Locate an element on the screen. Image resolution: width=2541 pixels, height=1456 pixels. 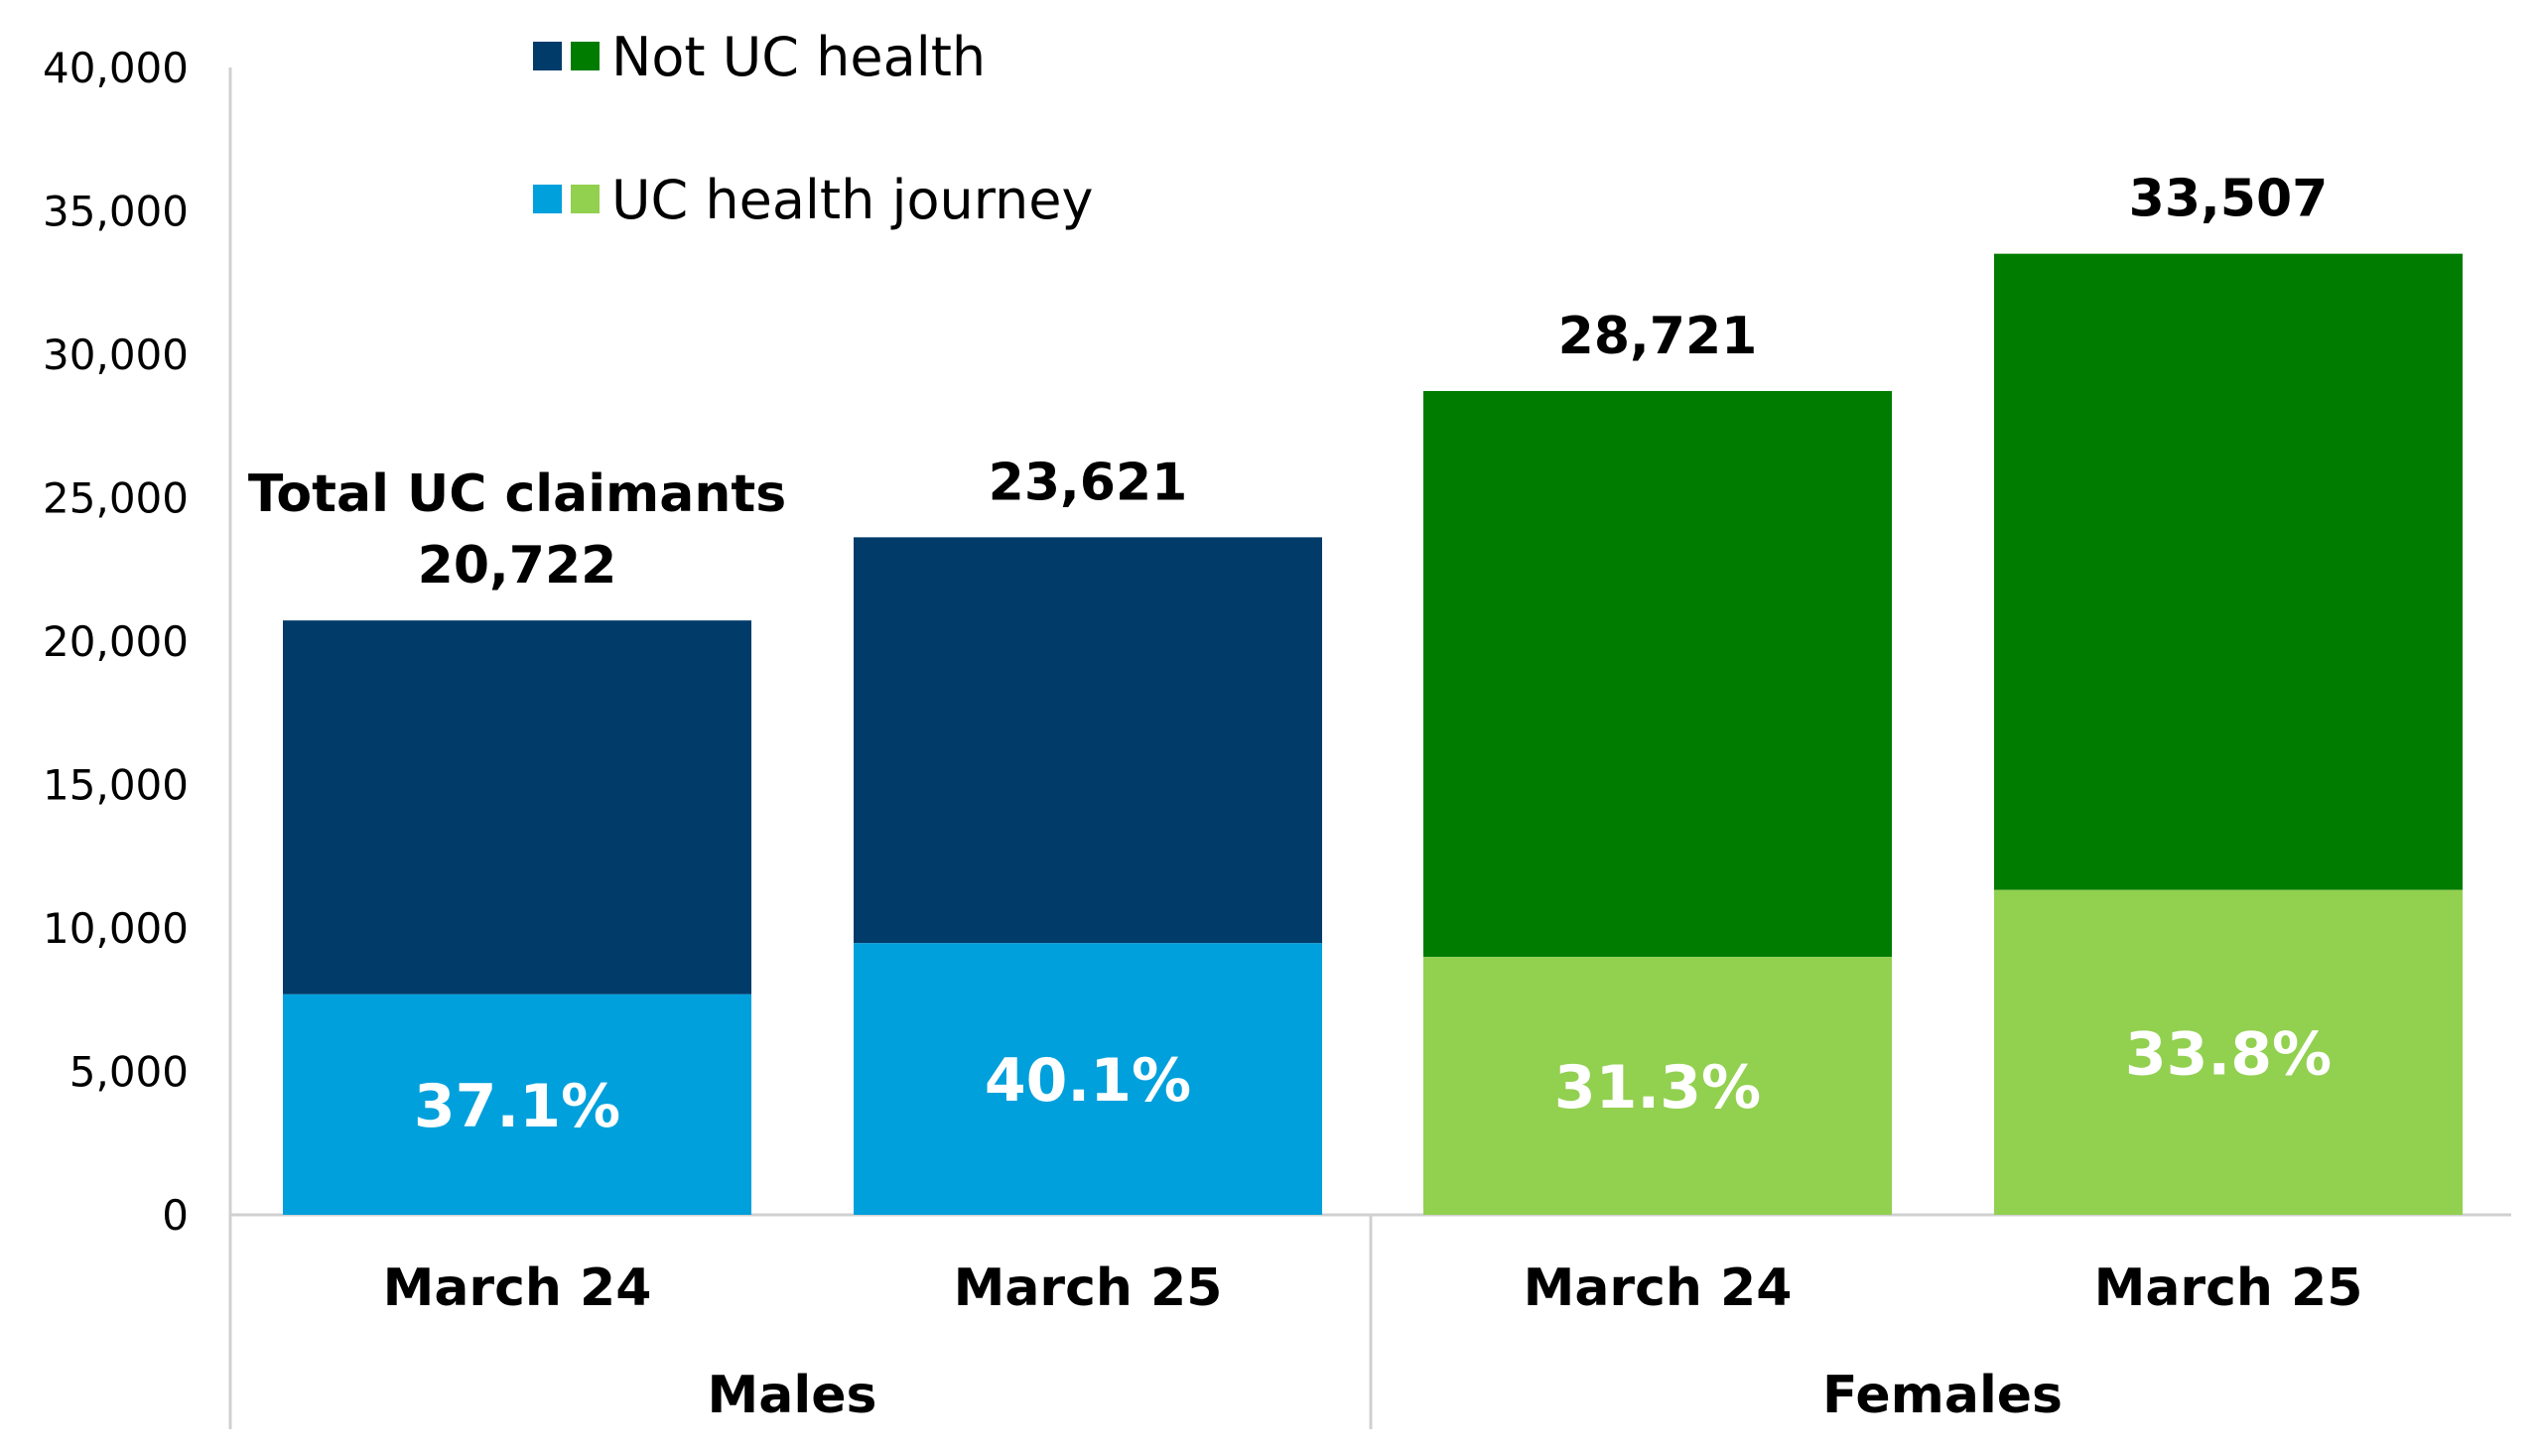
bar-total-prefix: Total UC claimants is located at coordinates (517, 494).